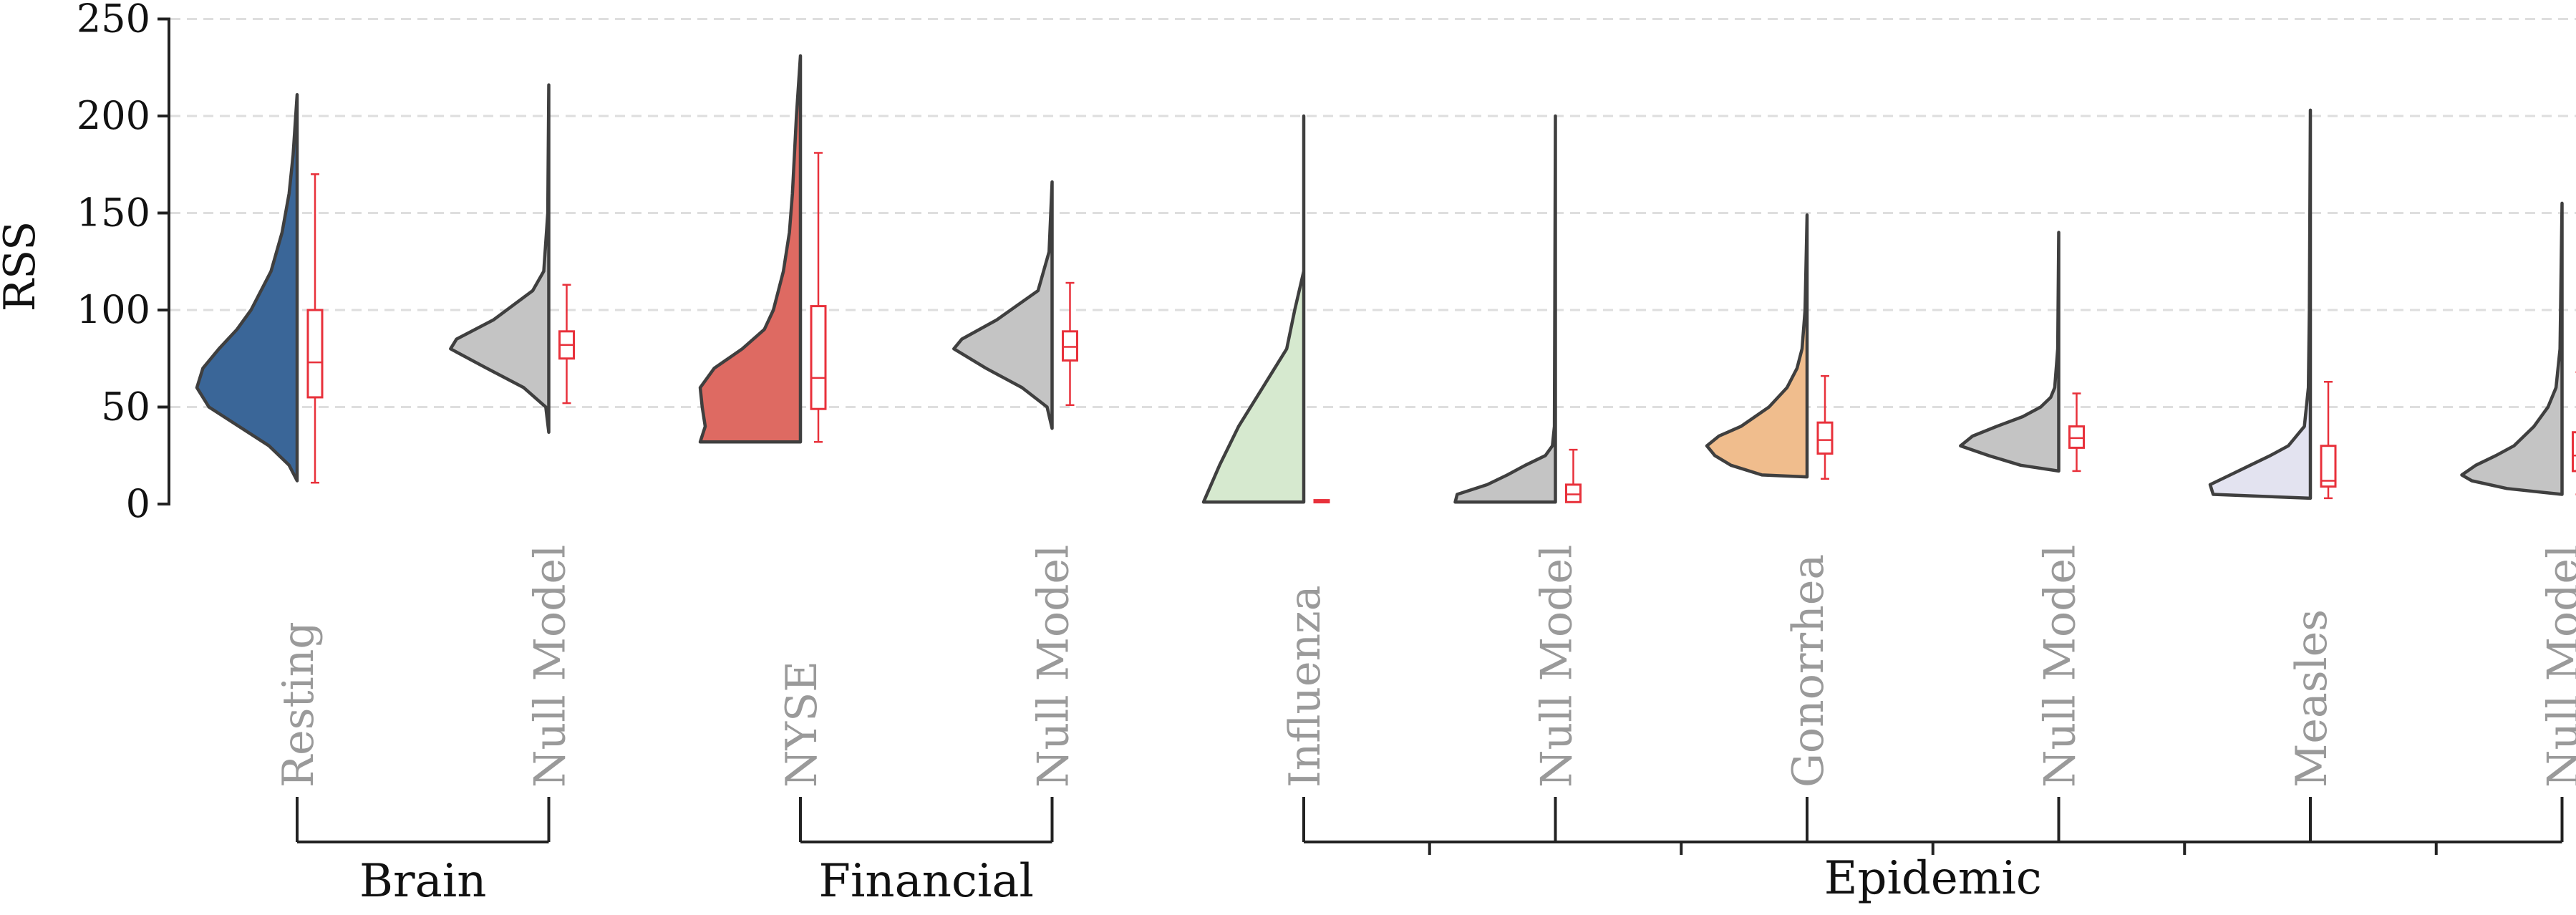  Describe the element at coordinates (1757, 346) in the screenshot. I see `violin-gonorrhea` at that location.